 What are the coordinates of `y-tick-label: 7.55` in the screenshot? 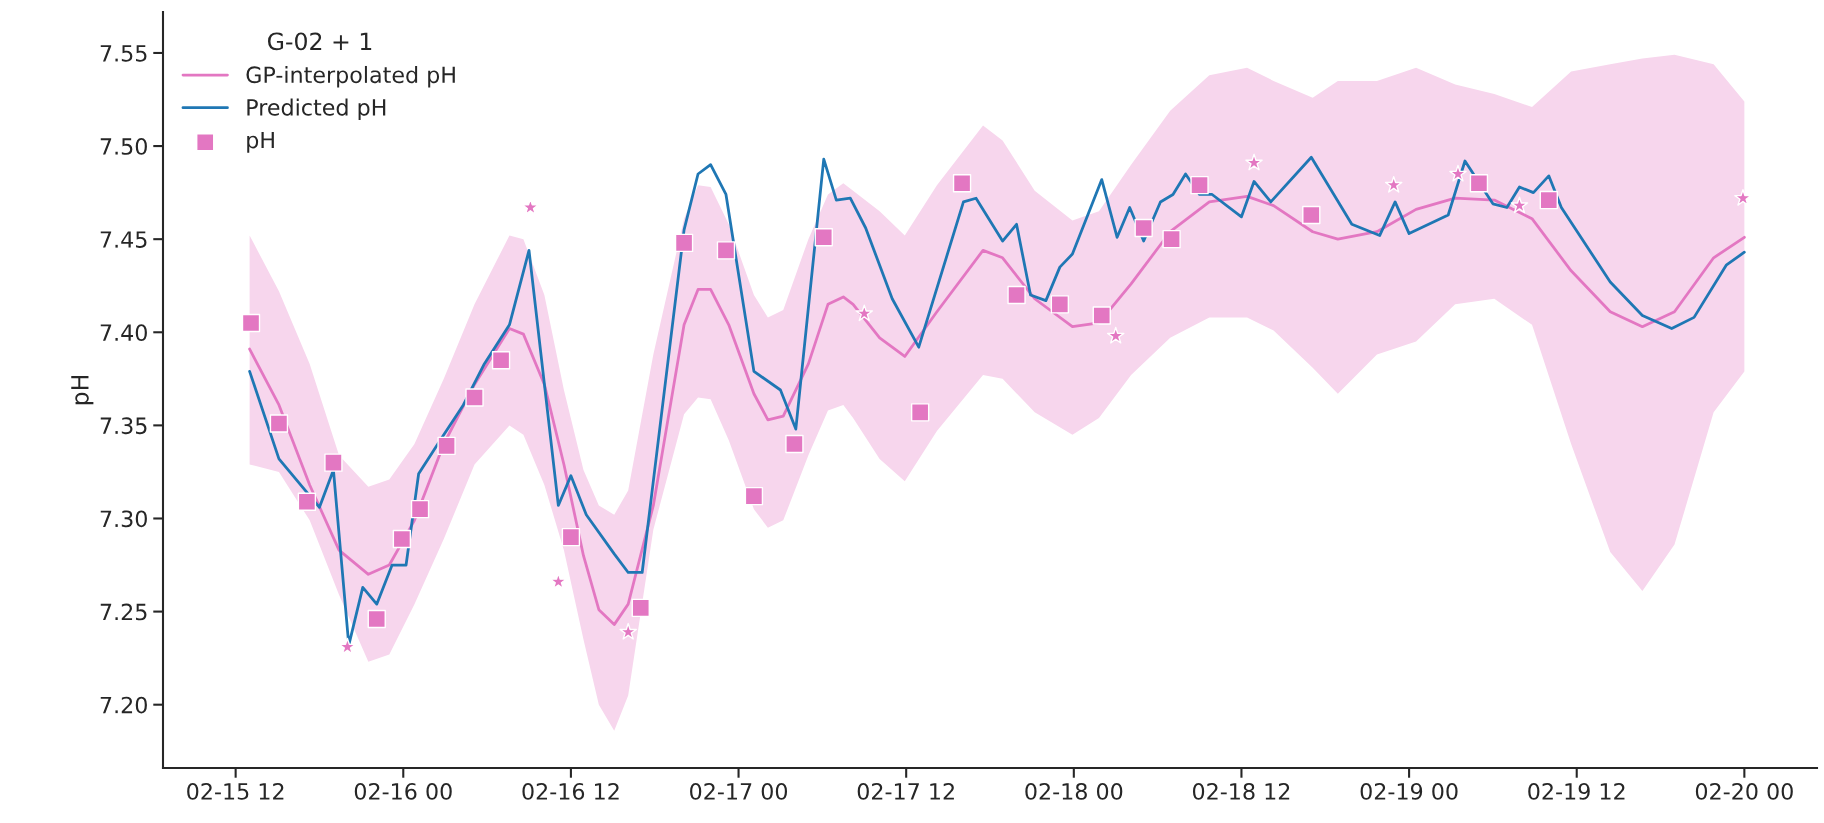 It's located at (123, 53).